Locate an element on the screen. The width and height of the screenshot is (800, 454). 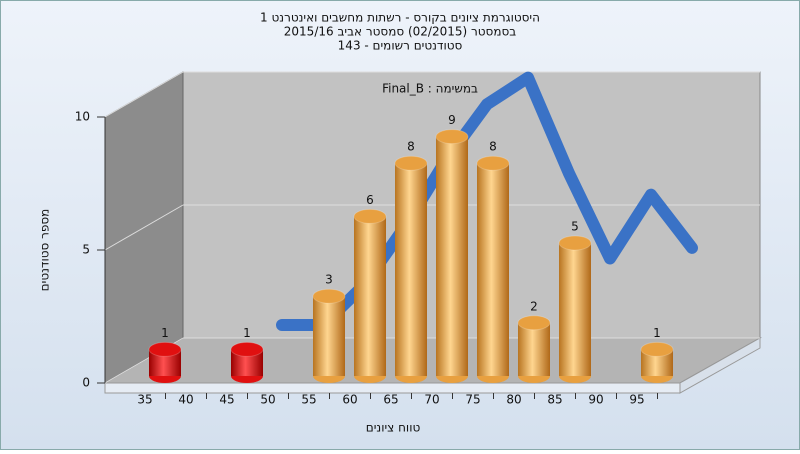
y-tick-label: 0 is located at coordinates (86, 383).